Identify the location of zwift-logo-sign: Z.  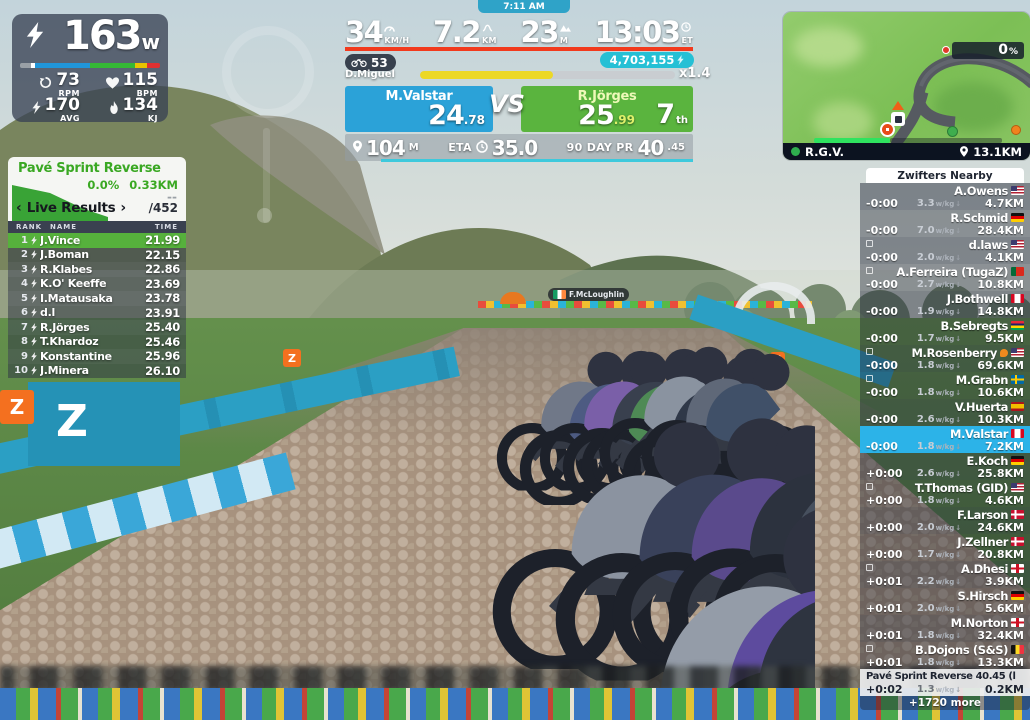
(17, 407).